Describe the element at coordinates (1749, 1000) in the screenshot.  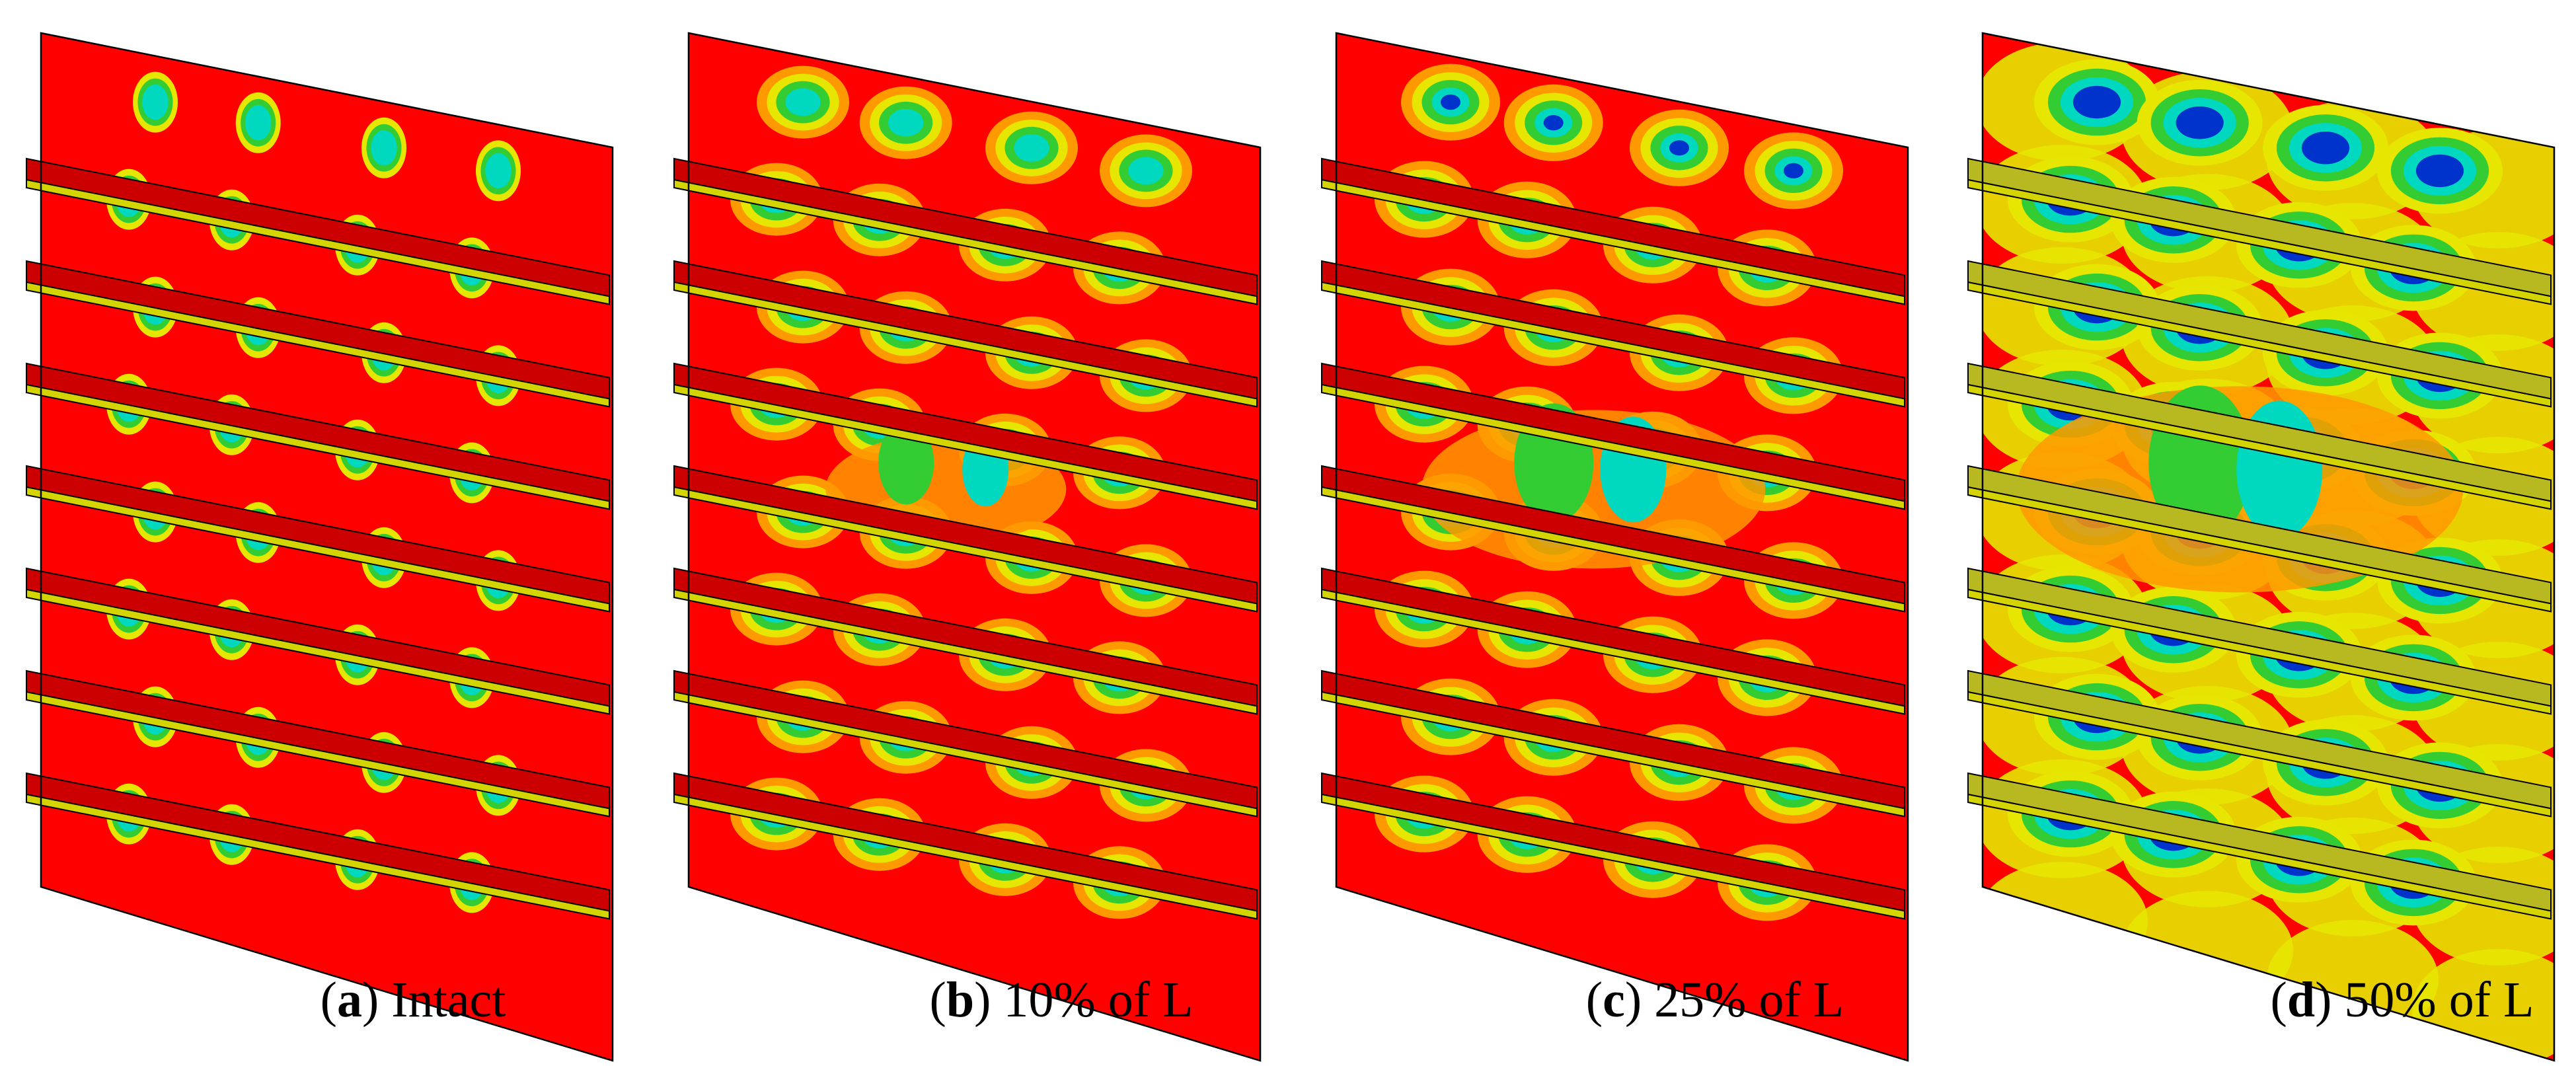
I see `caption-c-label: 25% of L` at that location.